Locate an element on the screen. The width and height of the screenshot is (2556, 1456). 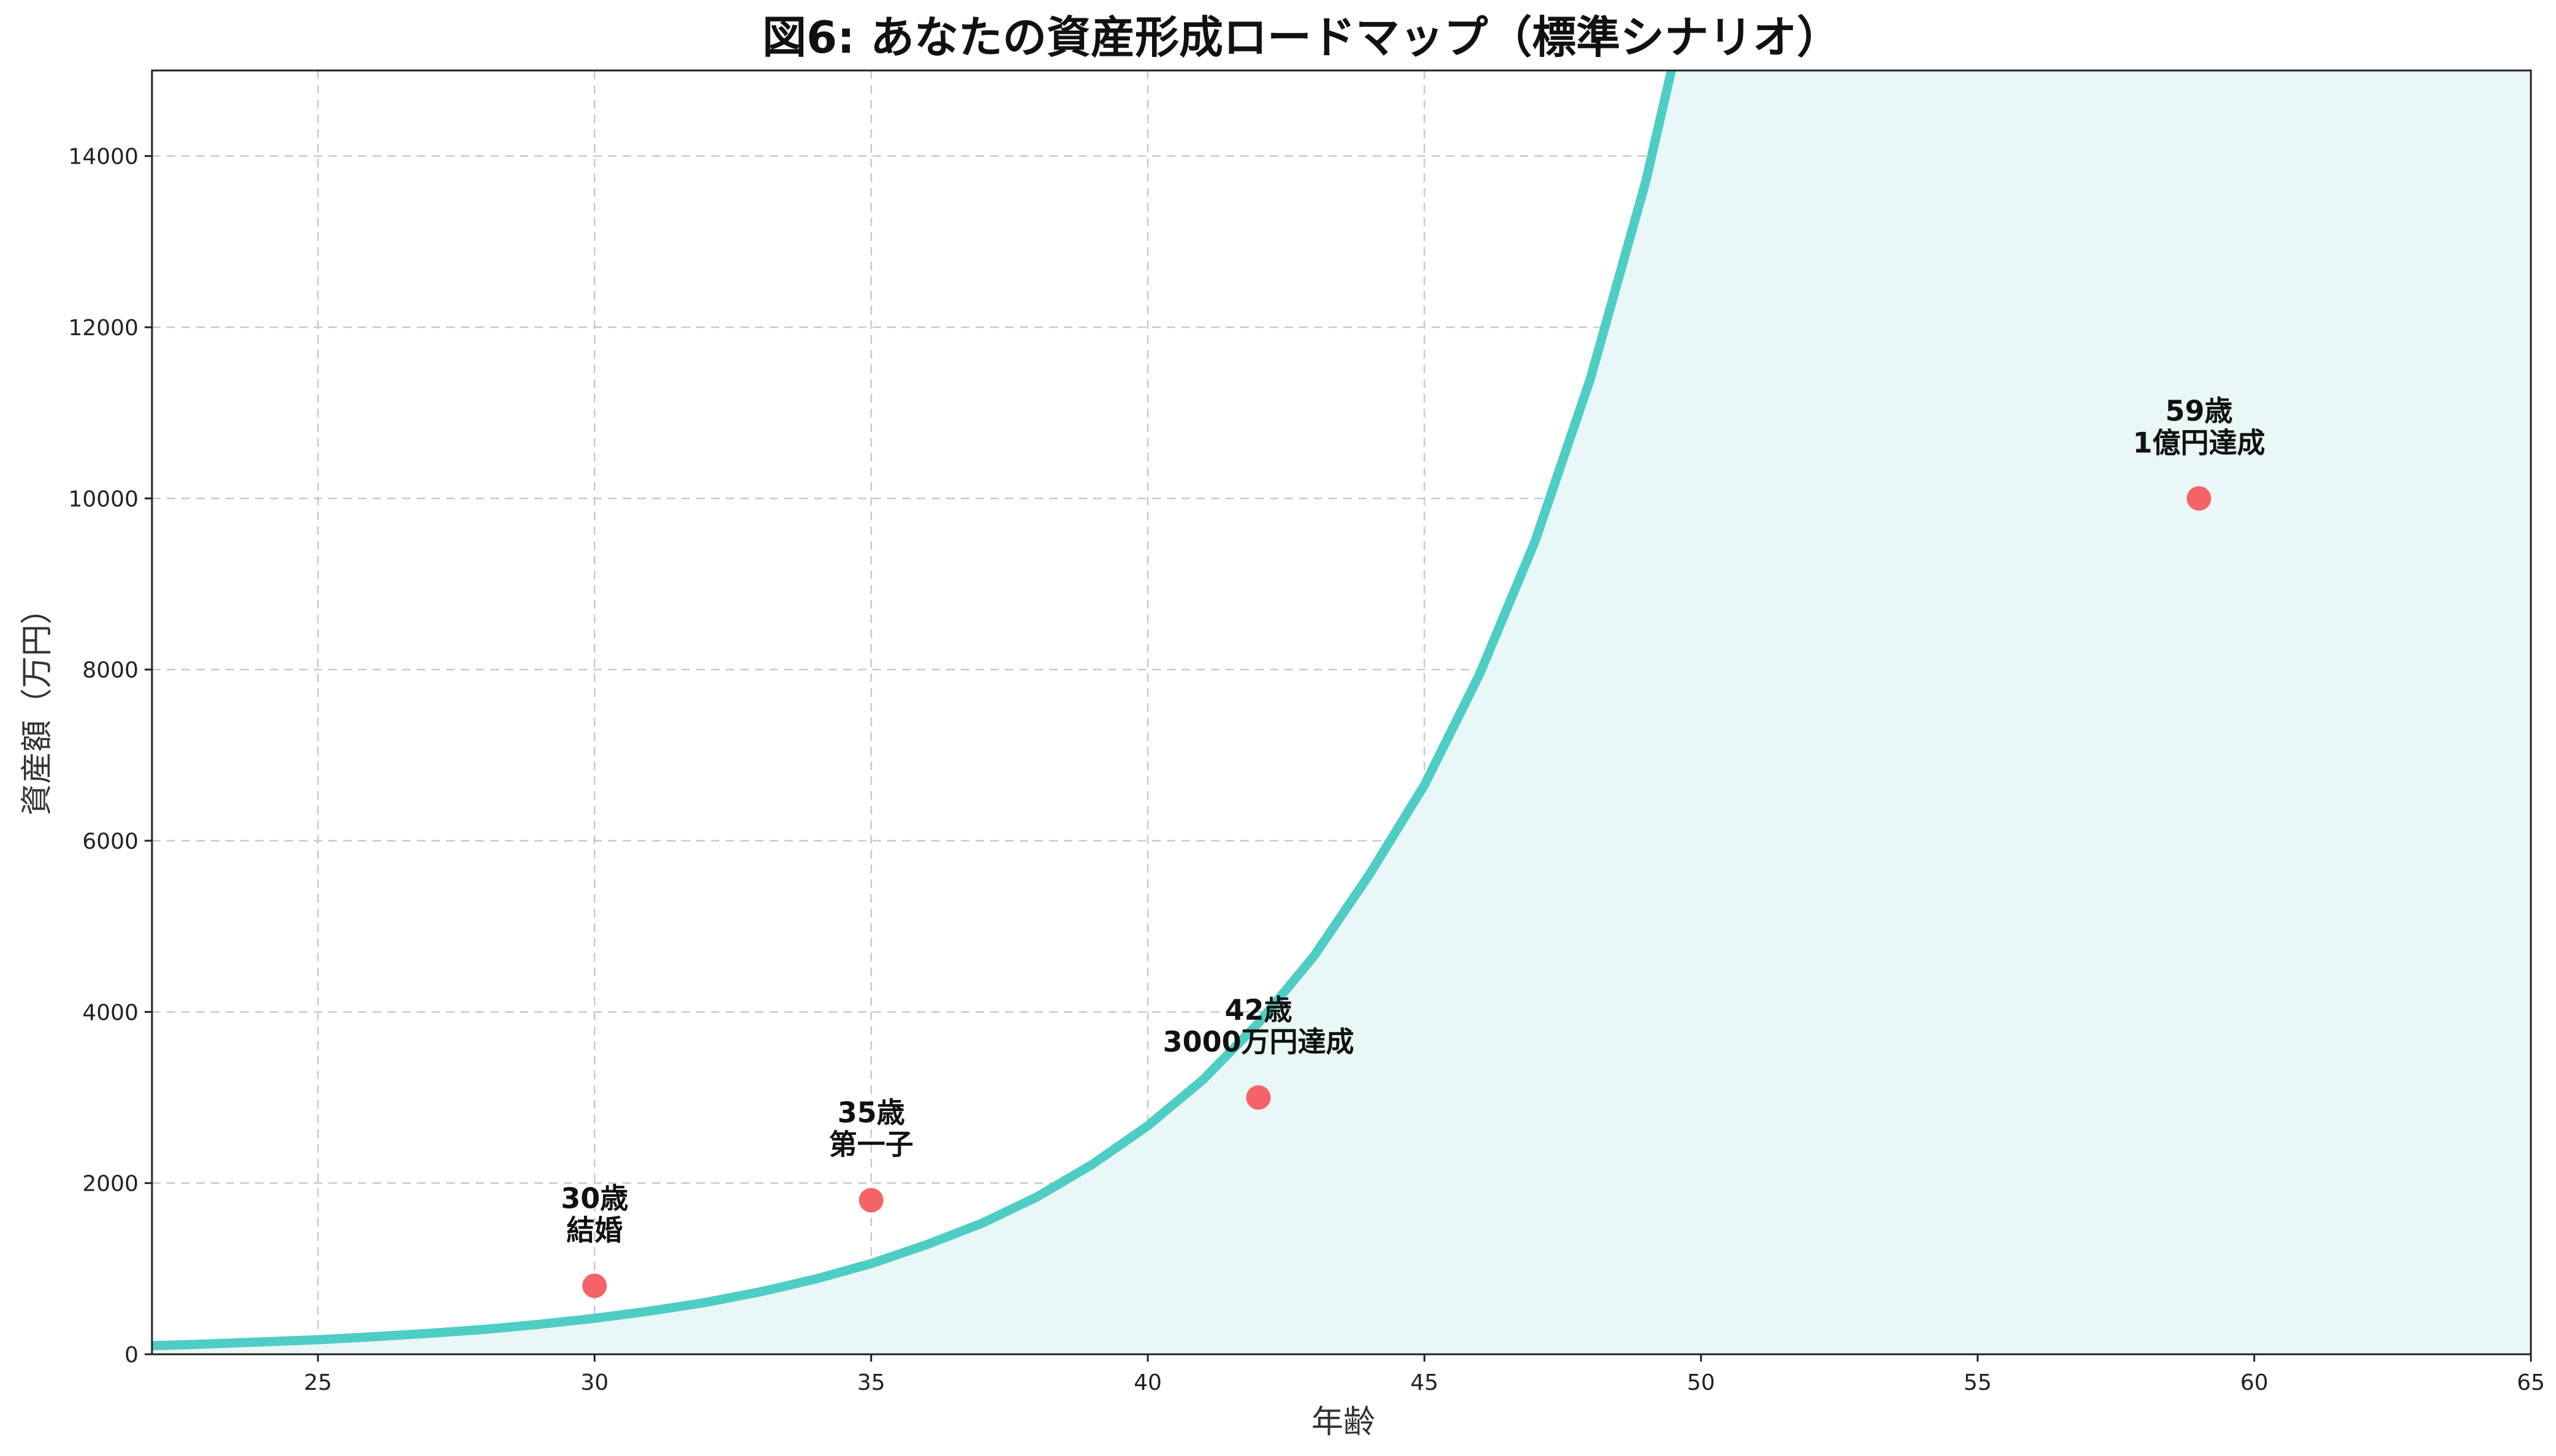
event-age-label: 30歳 is located at coordinates (594, 1198).